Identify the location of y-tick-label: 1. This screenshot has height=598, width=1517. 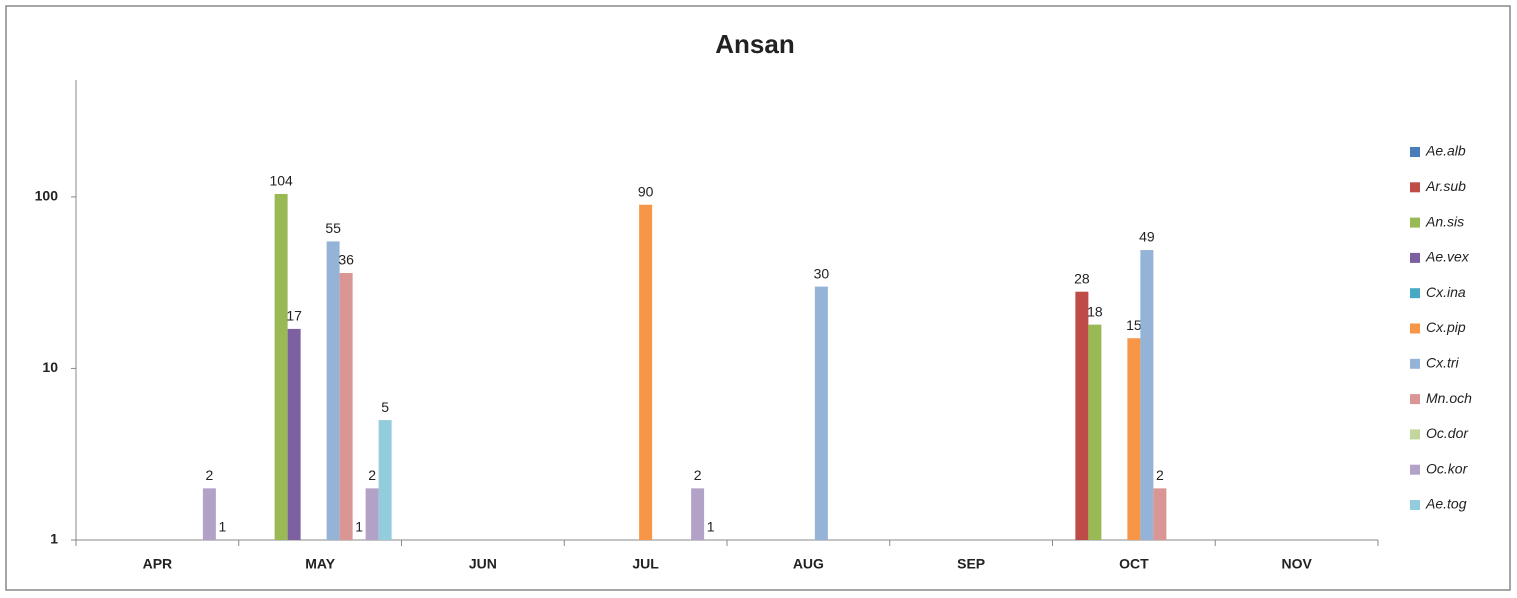
(54, 539).